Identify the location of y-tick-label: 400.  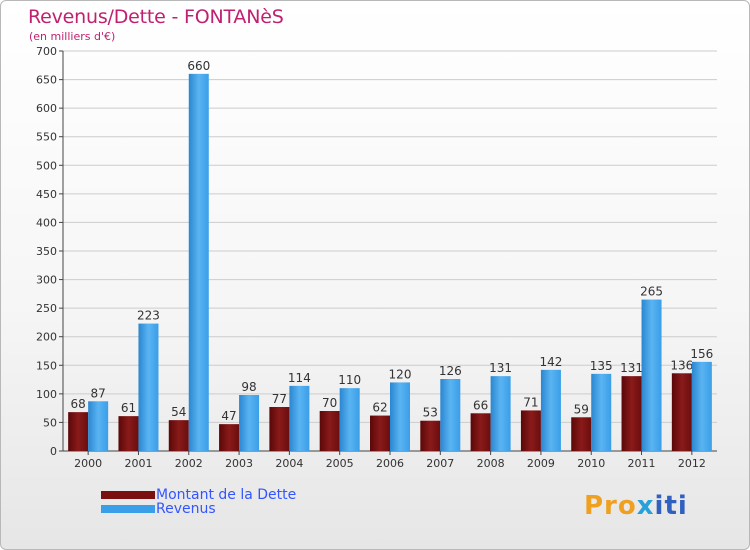
(46, 222).